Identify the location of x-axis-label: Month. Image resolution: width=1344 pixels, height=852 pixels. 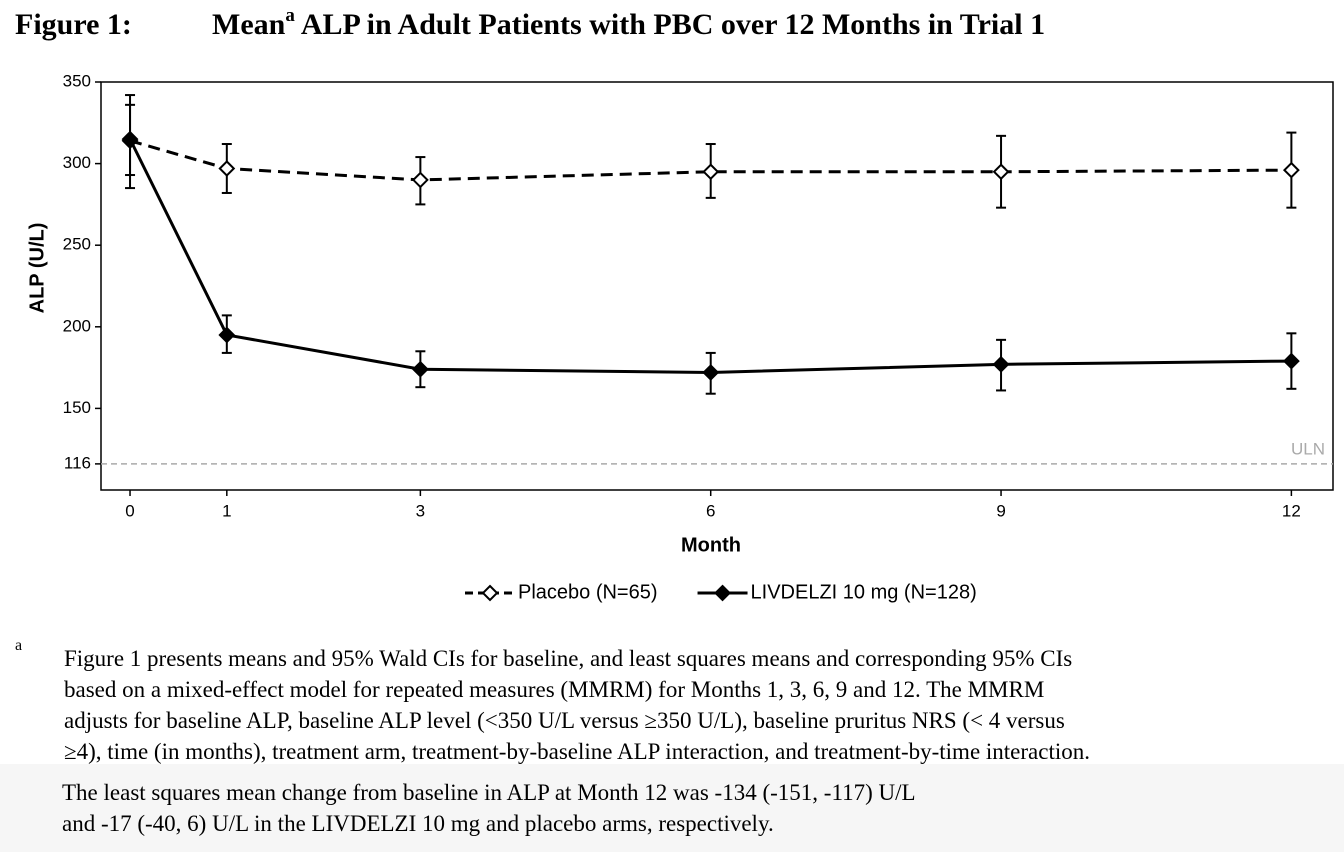
(711, 545).